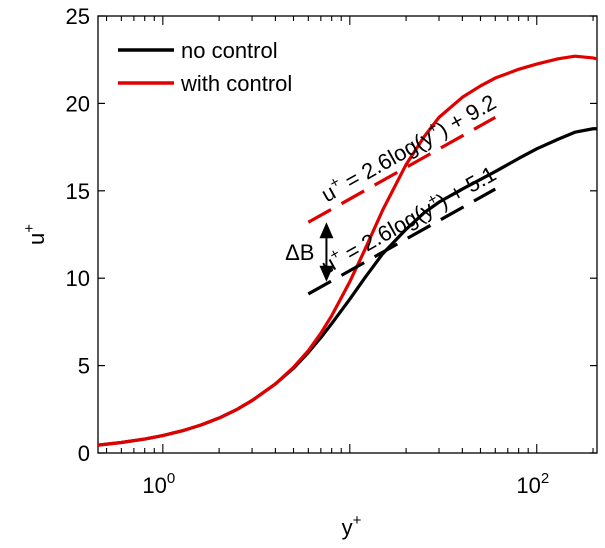  Describe the element at coordinates (236, 83) in the screenshot. I see `legend-label: with control` at that location.